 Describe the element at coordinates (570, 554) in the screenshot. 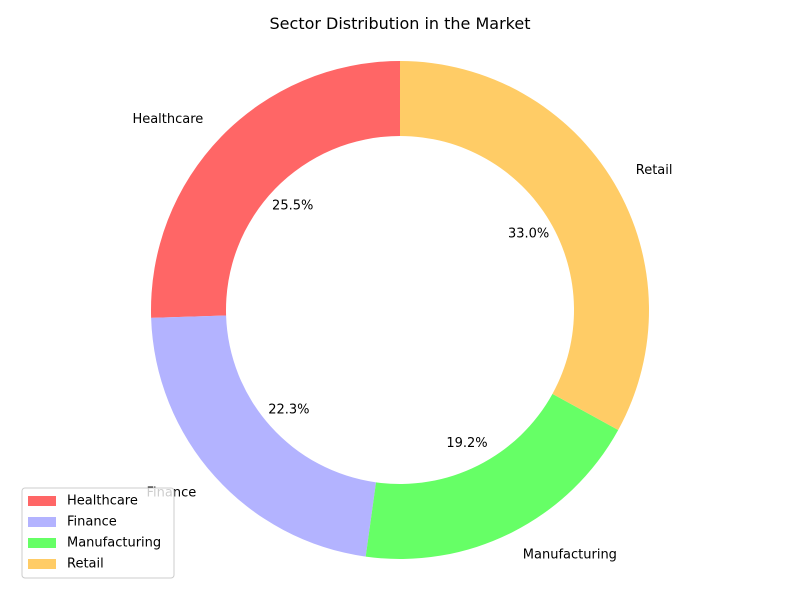

I see `slice-label-manufacturing: Manufacturing` at that location.